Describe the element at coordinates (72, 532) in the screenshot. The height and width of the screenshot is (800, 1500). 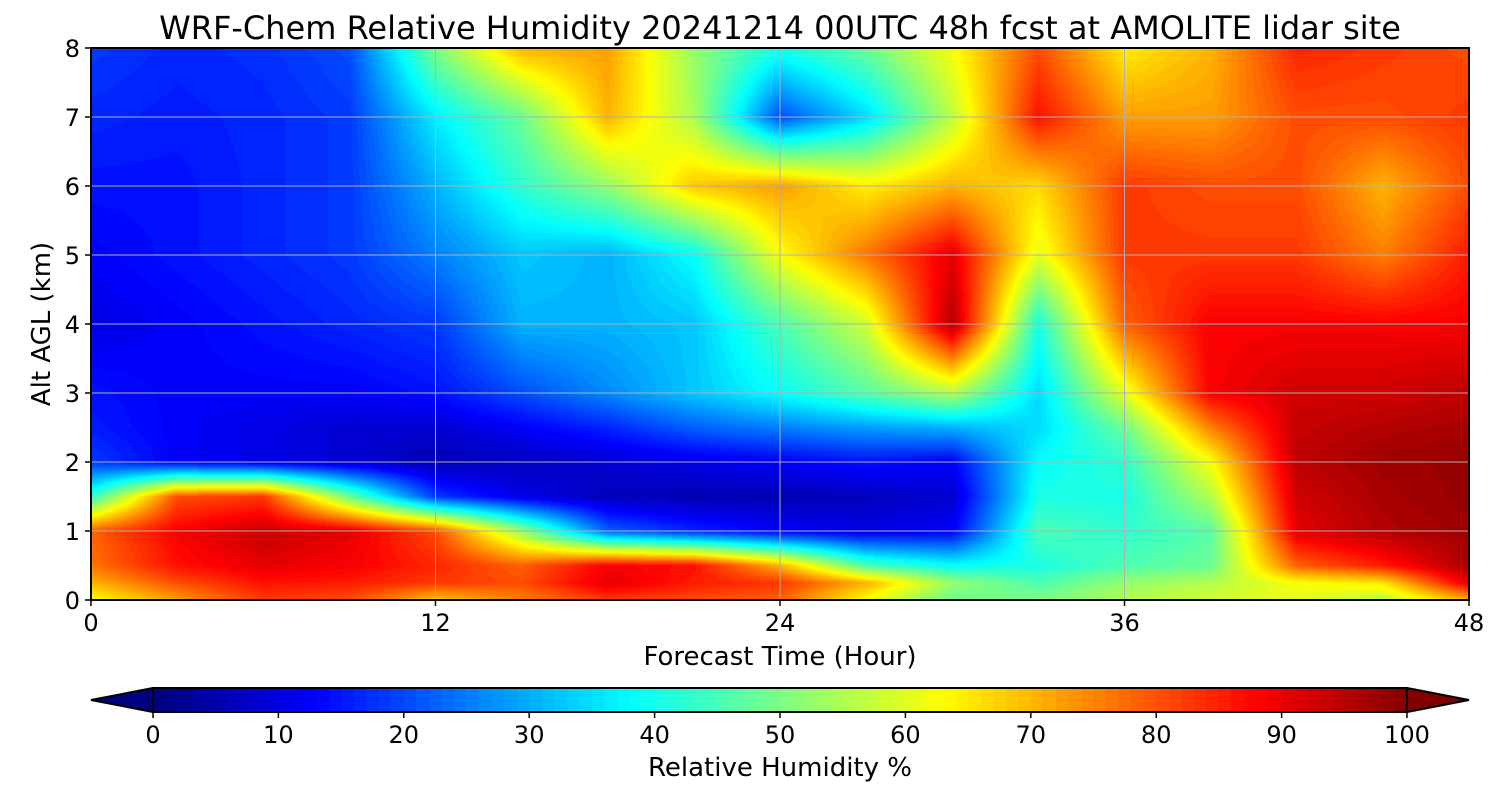
I see `y-tick-label: 1` at that location.